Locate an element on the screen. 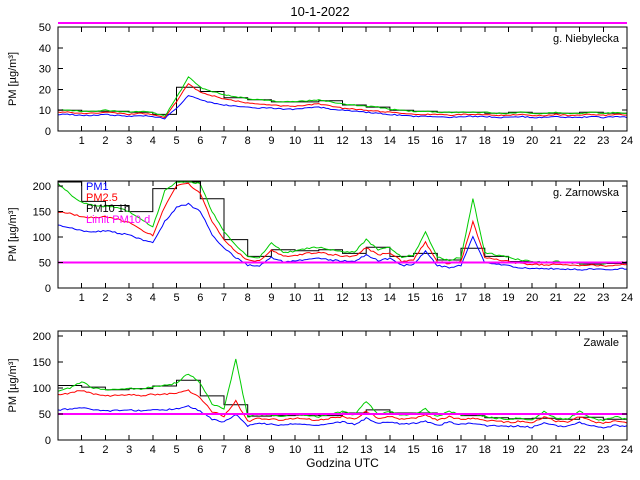  station-label: Zawale is located at coordinates (601, 343).